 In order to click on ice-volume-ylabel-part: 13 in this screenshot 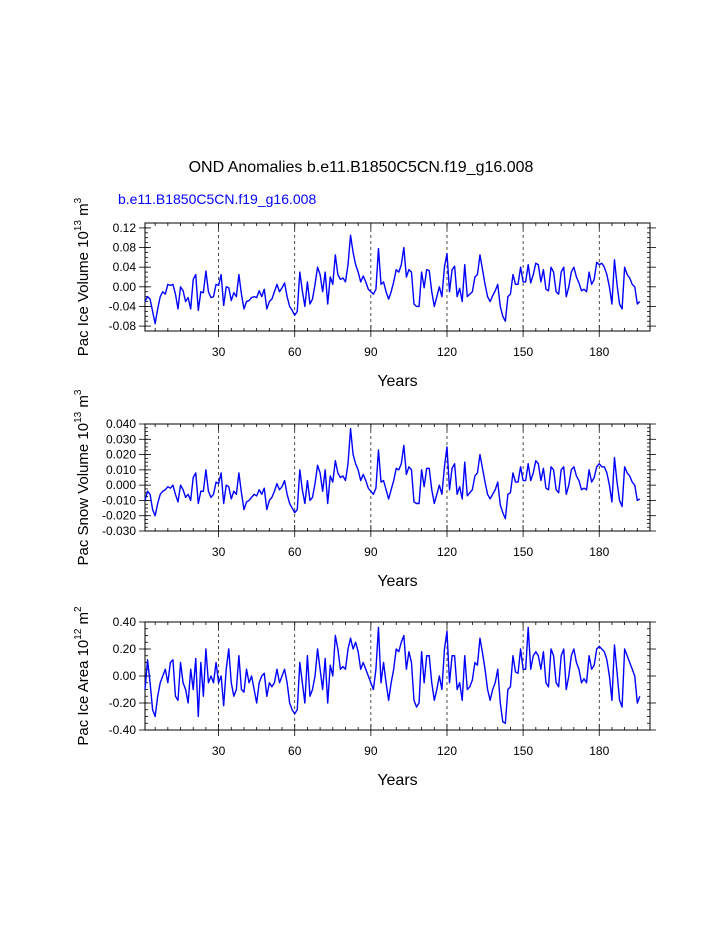, I will do `click(78, 226)`.